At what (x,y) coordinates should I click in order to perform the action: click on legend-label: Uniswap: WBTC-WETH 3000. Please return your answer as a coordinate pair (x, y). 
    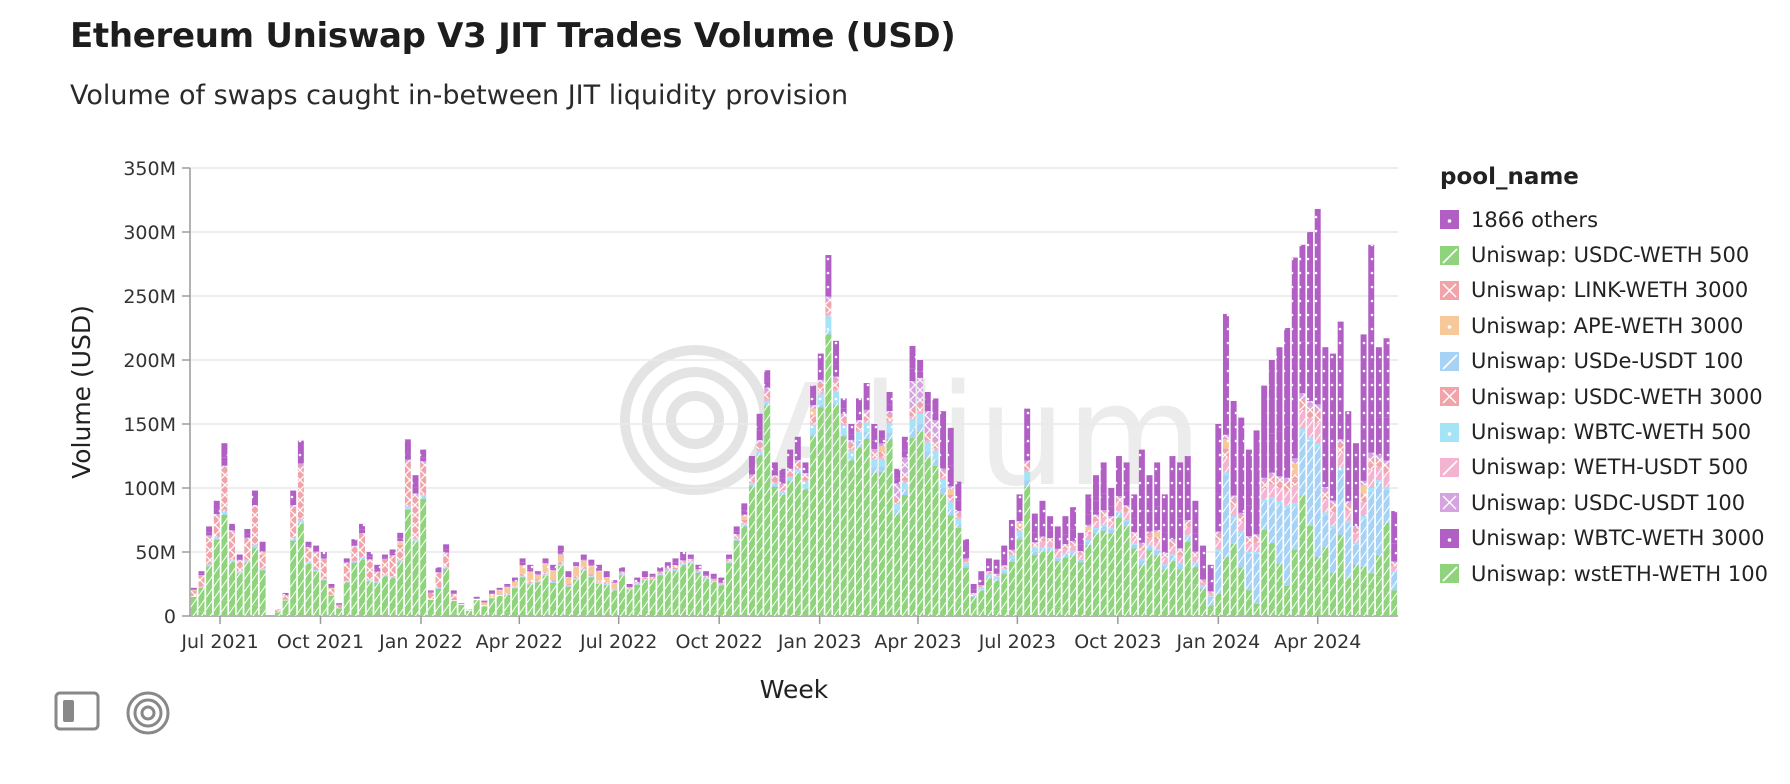
    Looking at the image, I should click on (1618, 538).